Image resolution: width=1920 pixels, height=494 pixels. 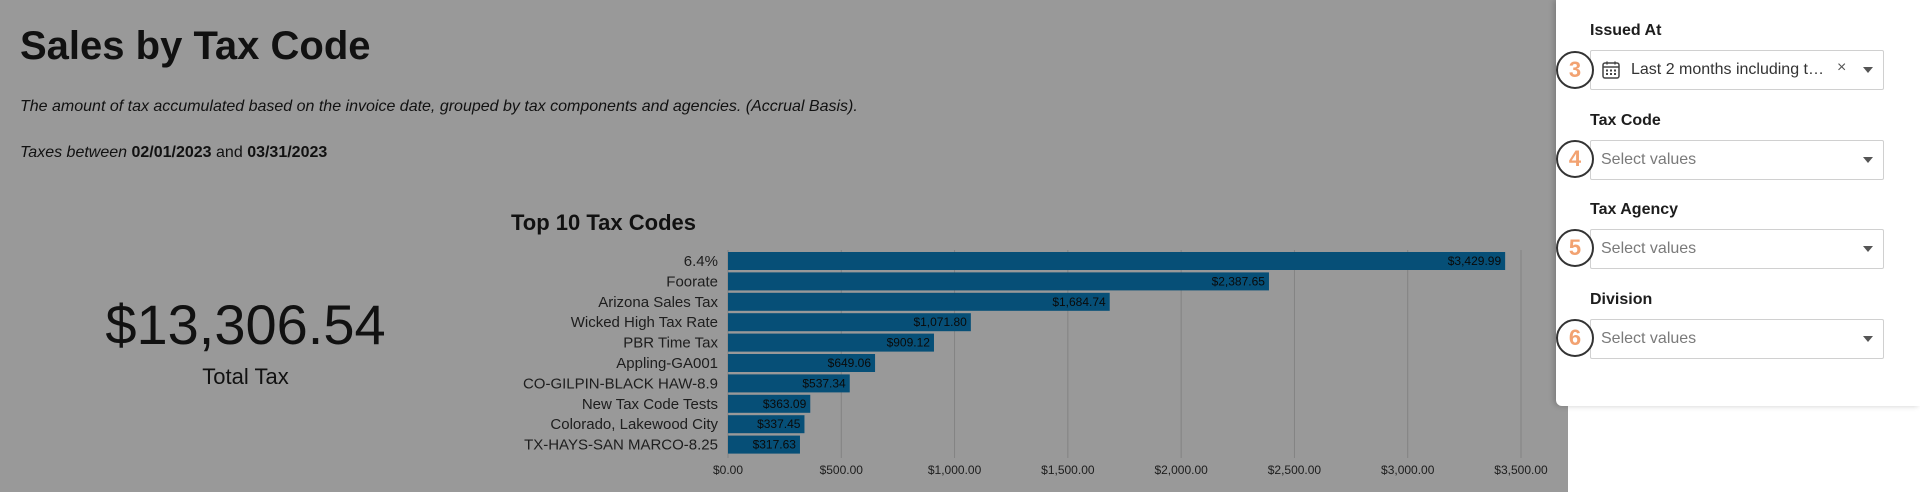 I want to click on date-range-text: Taxes between 02/01/2023 and 03/31/2023, so click(x=173, y=153).